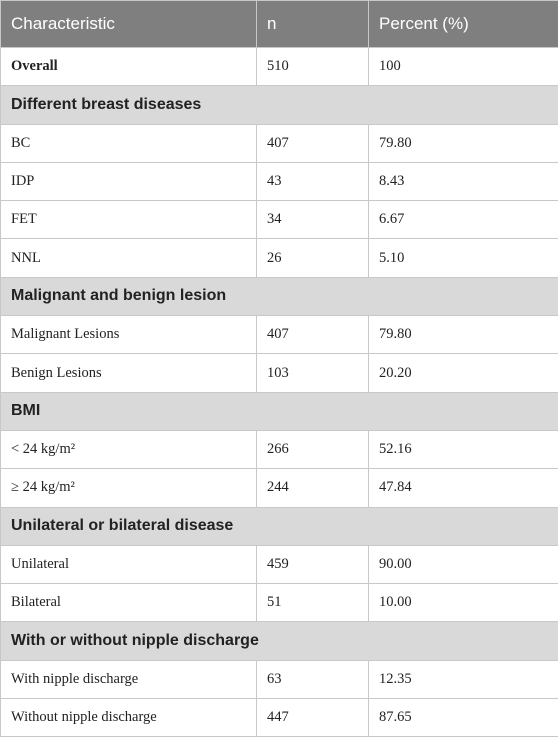  What do you see at coordinates (129, 679) in the screenshot?
I see `row-label: With nipple discharge` at bounding box center [129, 679].